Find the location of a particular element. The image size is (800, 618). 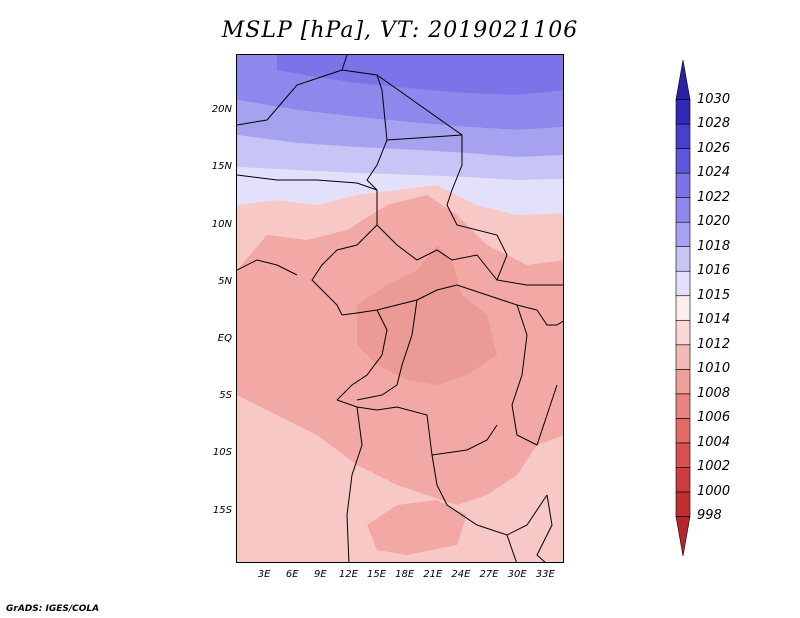

colorbar-level-label: 1022 is located at coordinates (714, 197).